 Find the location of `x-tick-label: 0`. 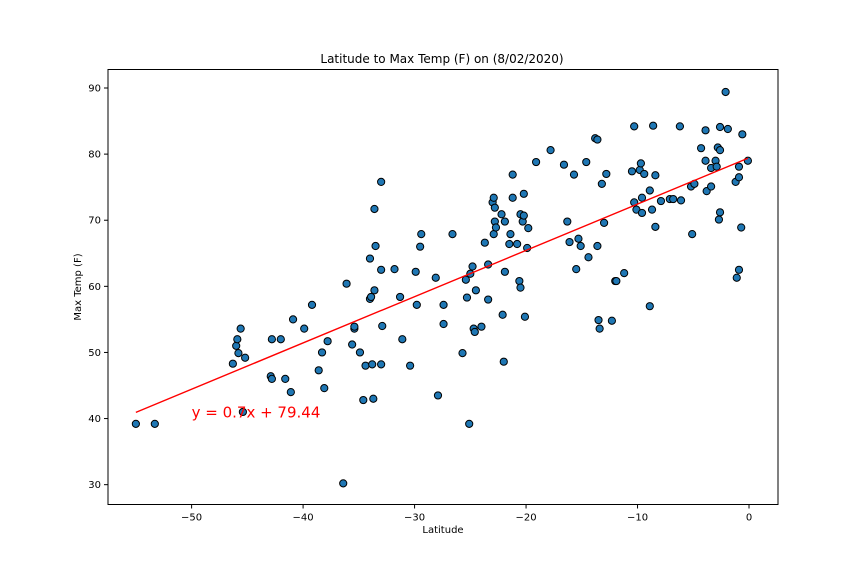

x-tick-label: 0 is located at coordinates (749, 518).